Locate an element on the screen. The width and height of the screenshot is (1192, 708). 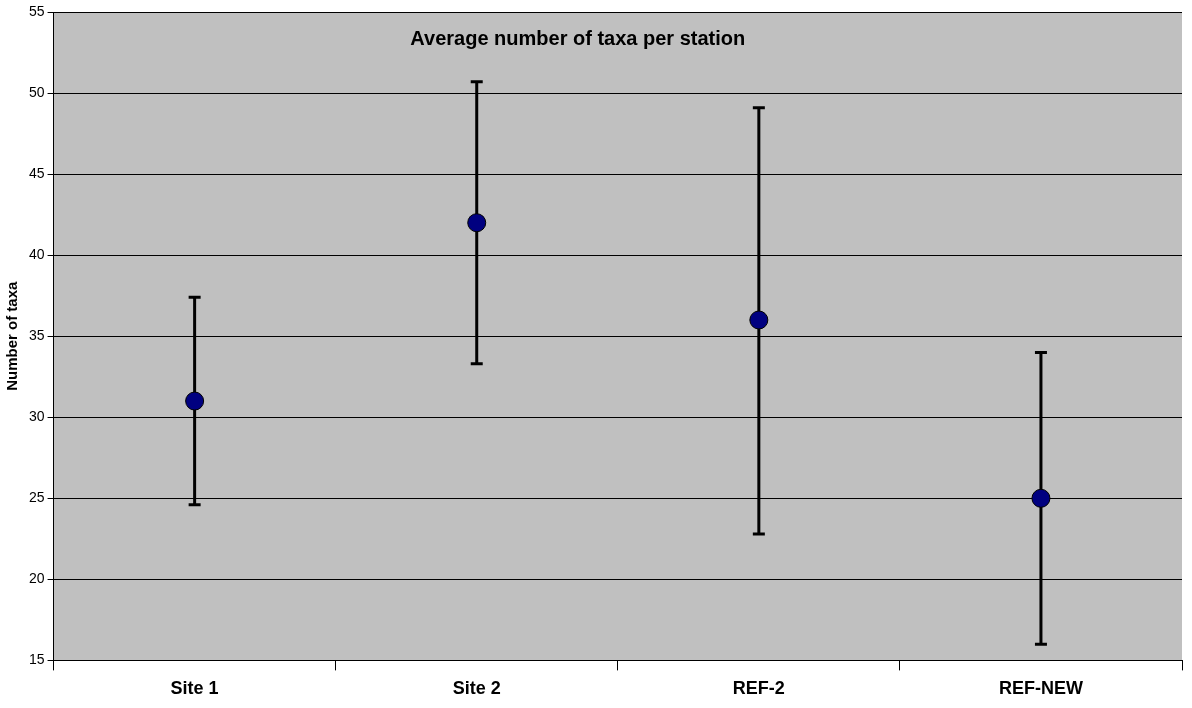
x-tick-label: Site 2 is located at coordinates (476, 688).